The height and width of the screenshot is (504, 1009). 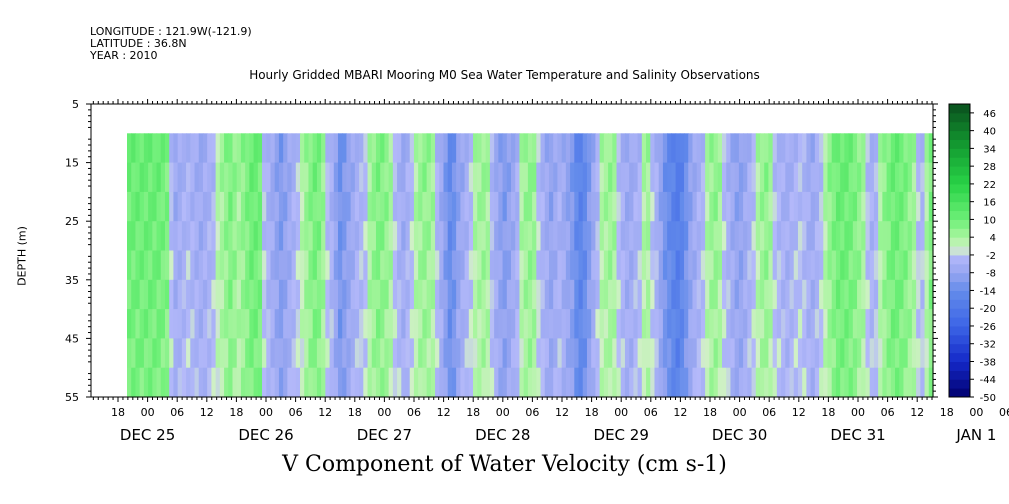 What do you see at coordinates (384, 412) in the screenshot?
I see `x-tick-label: 00` at bounding box center [384, 412].